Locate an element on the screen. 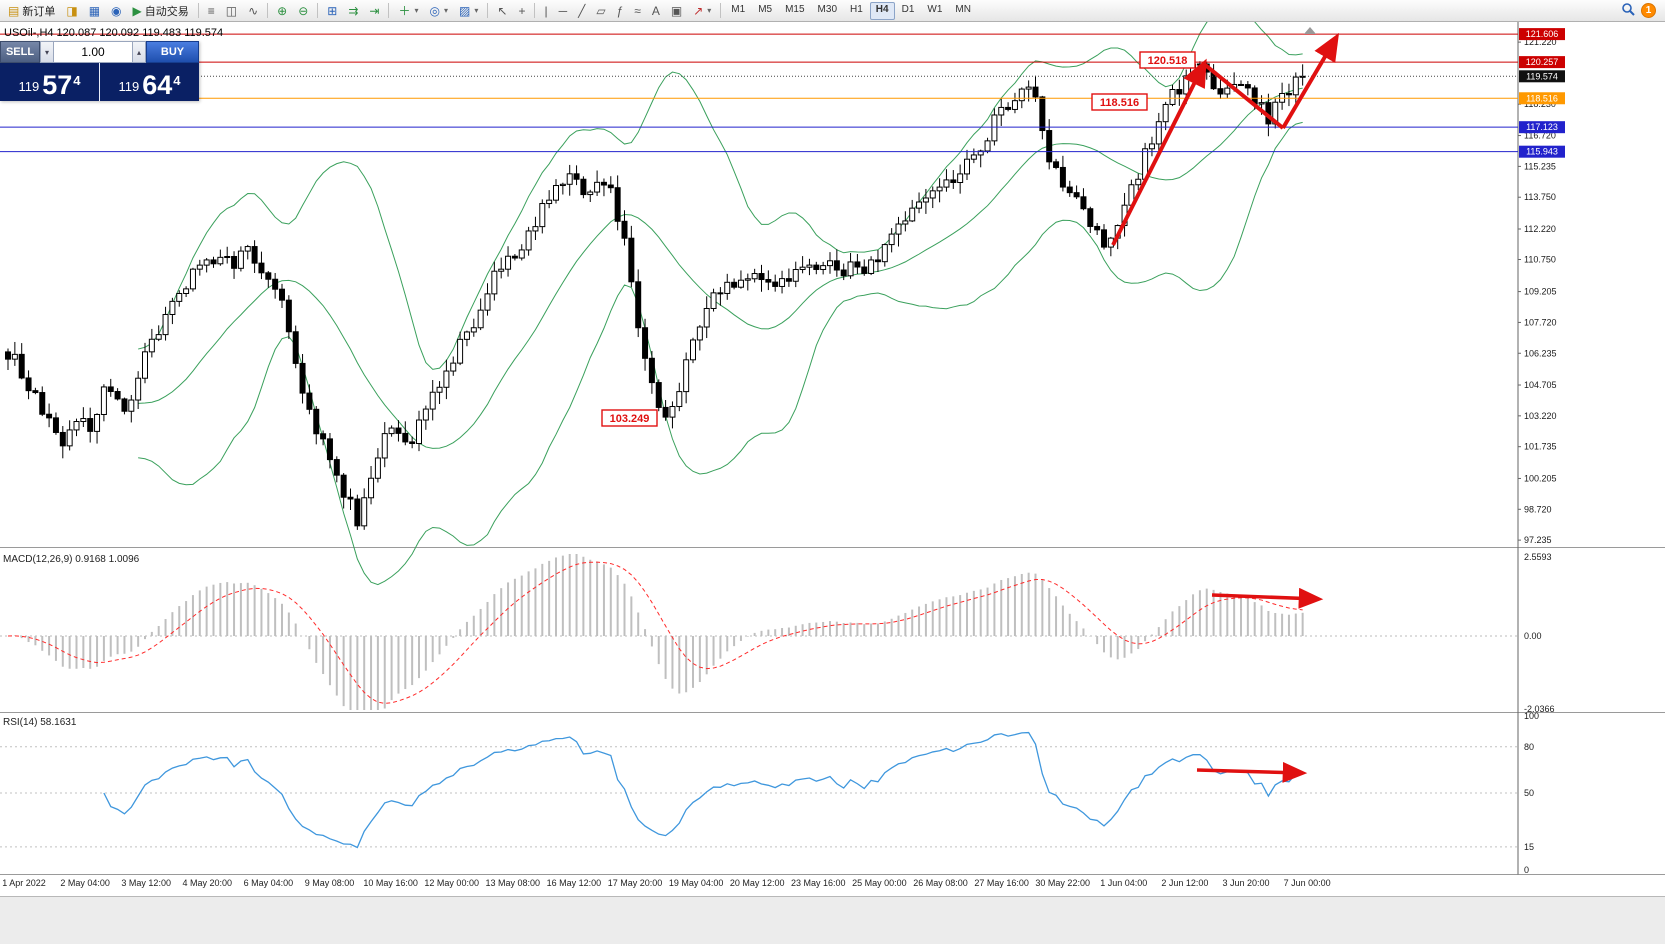  label-tool: ▣ is located at coordinates (676, 10).